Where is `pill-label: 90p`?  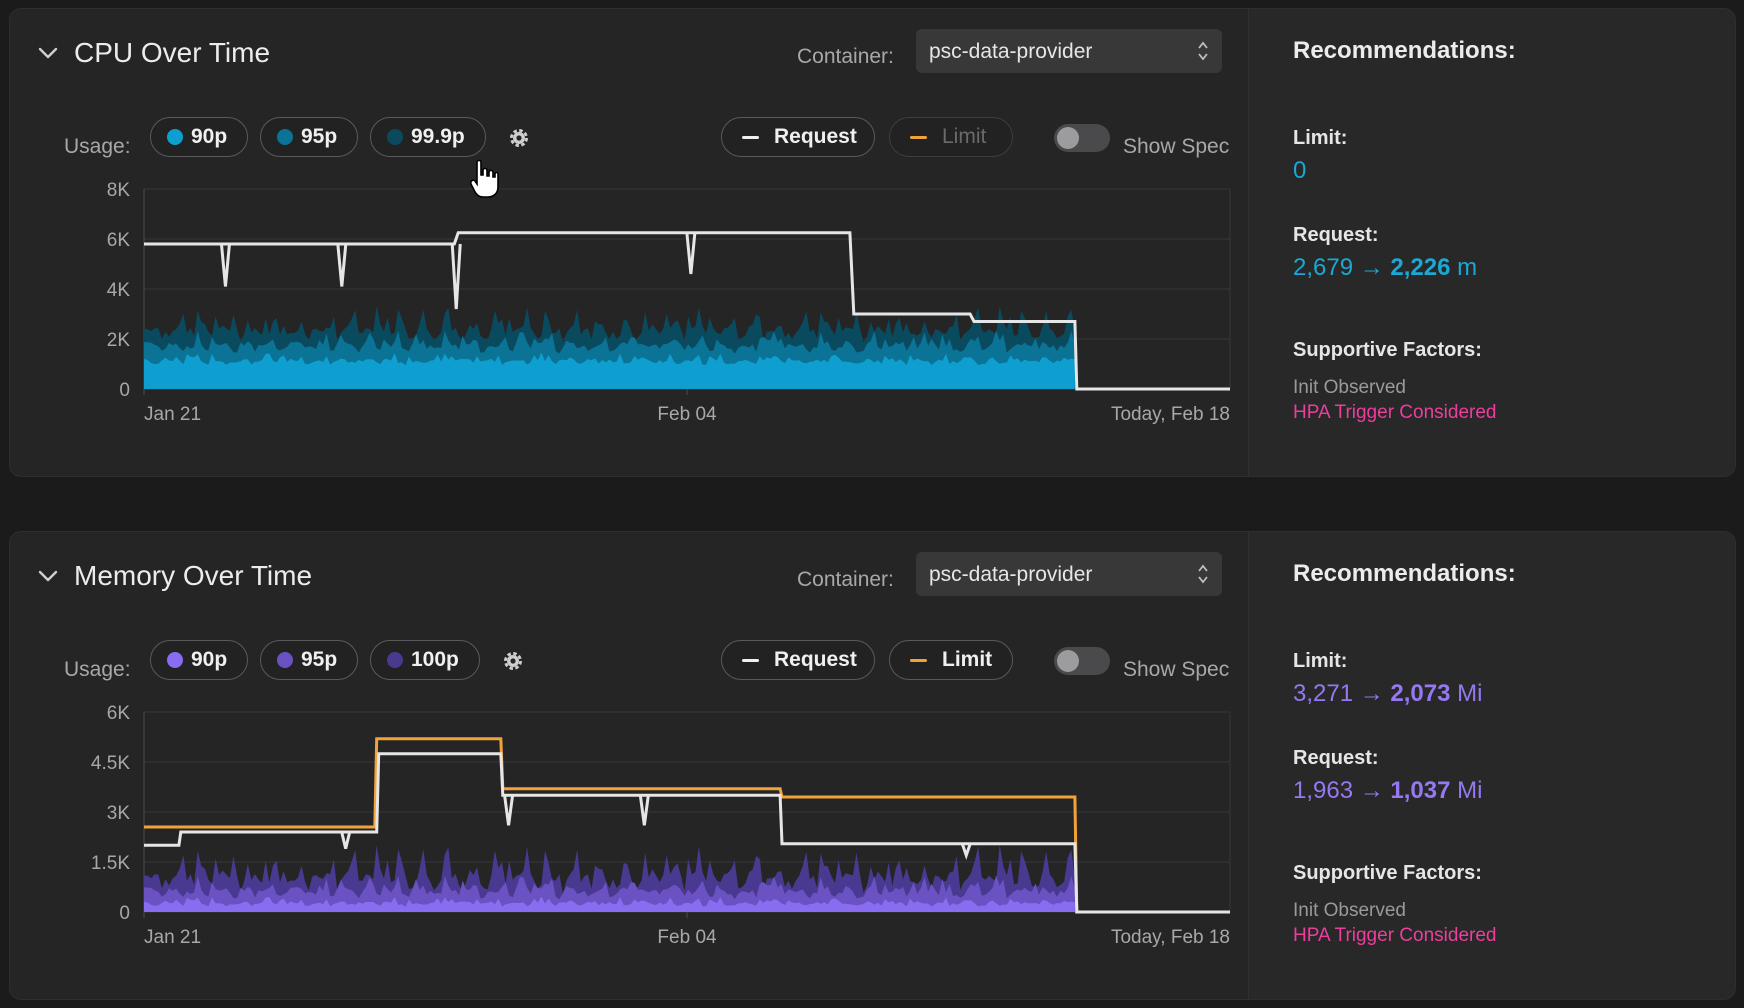 pill-label: 90p is located at coordinates (209, 136).